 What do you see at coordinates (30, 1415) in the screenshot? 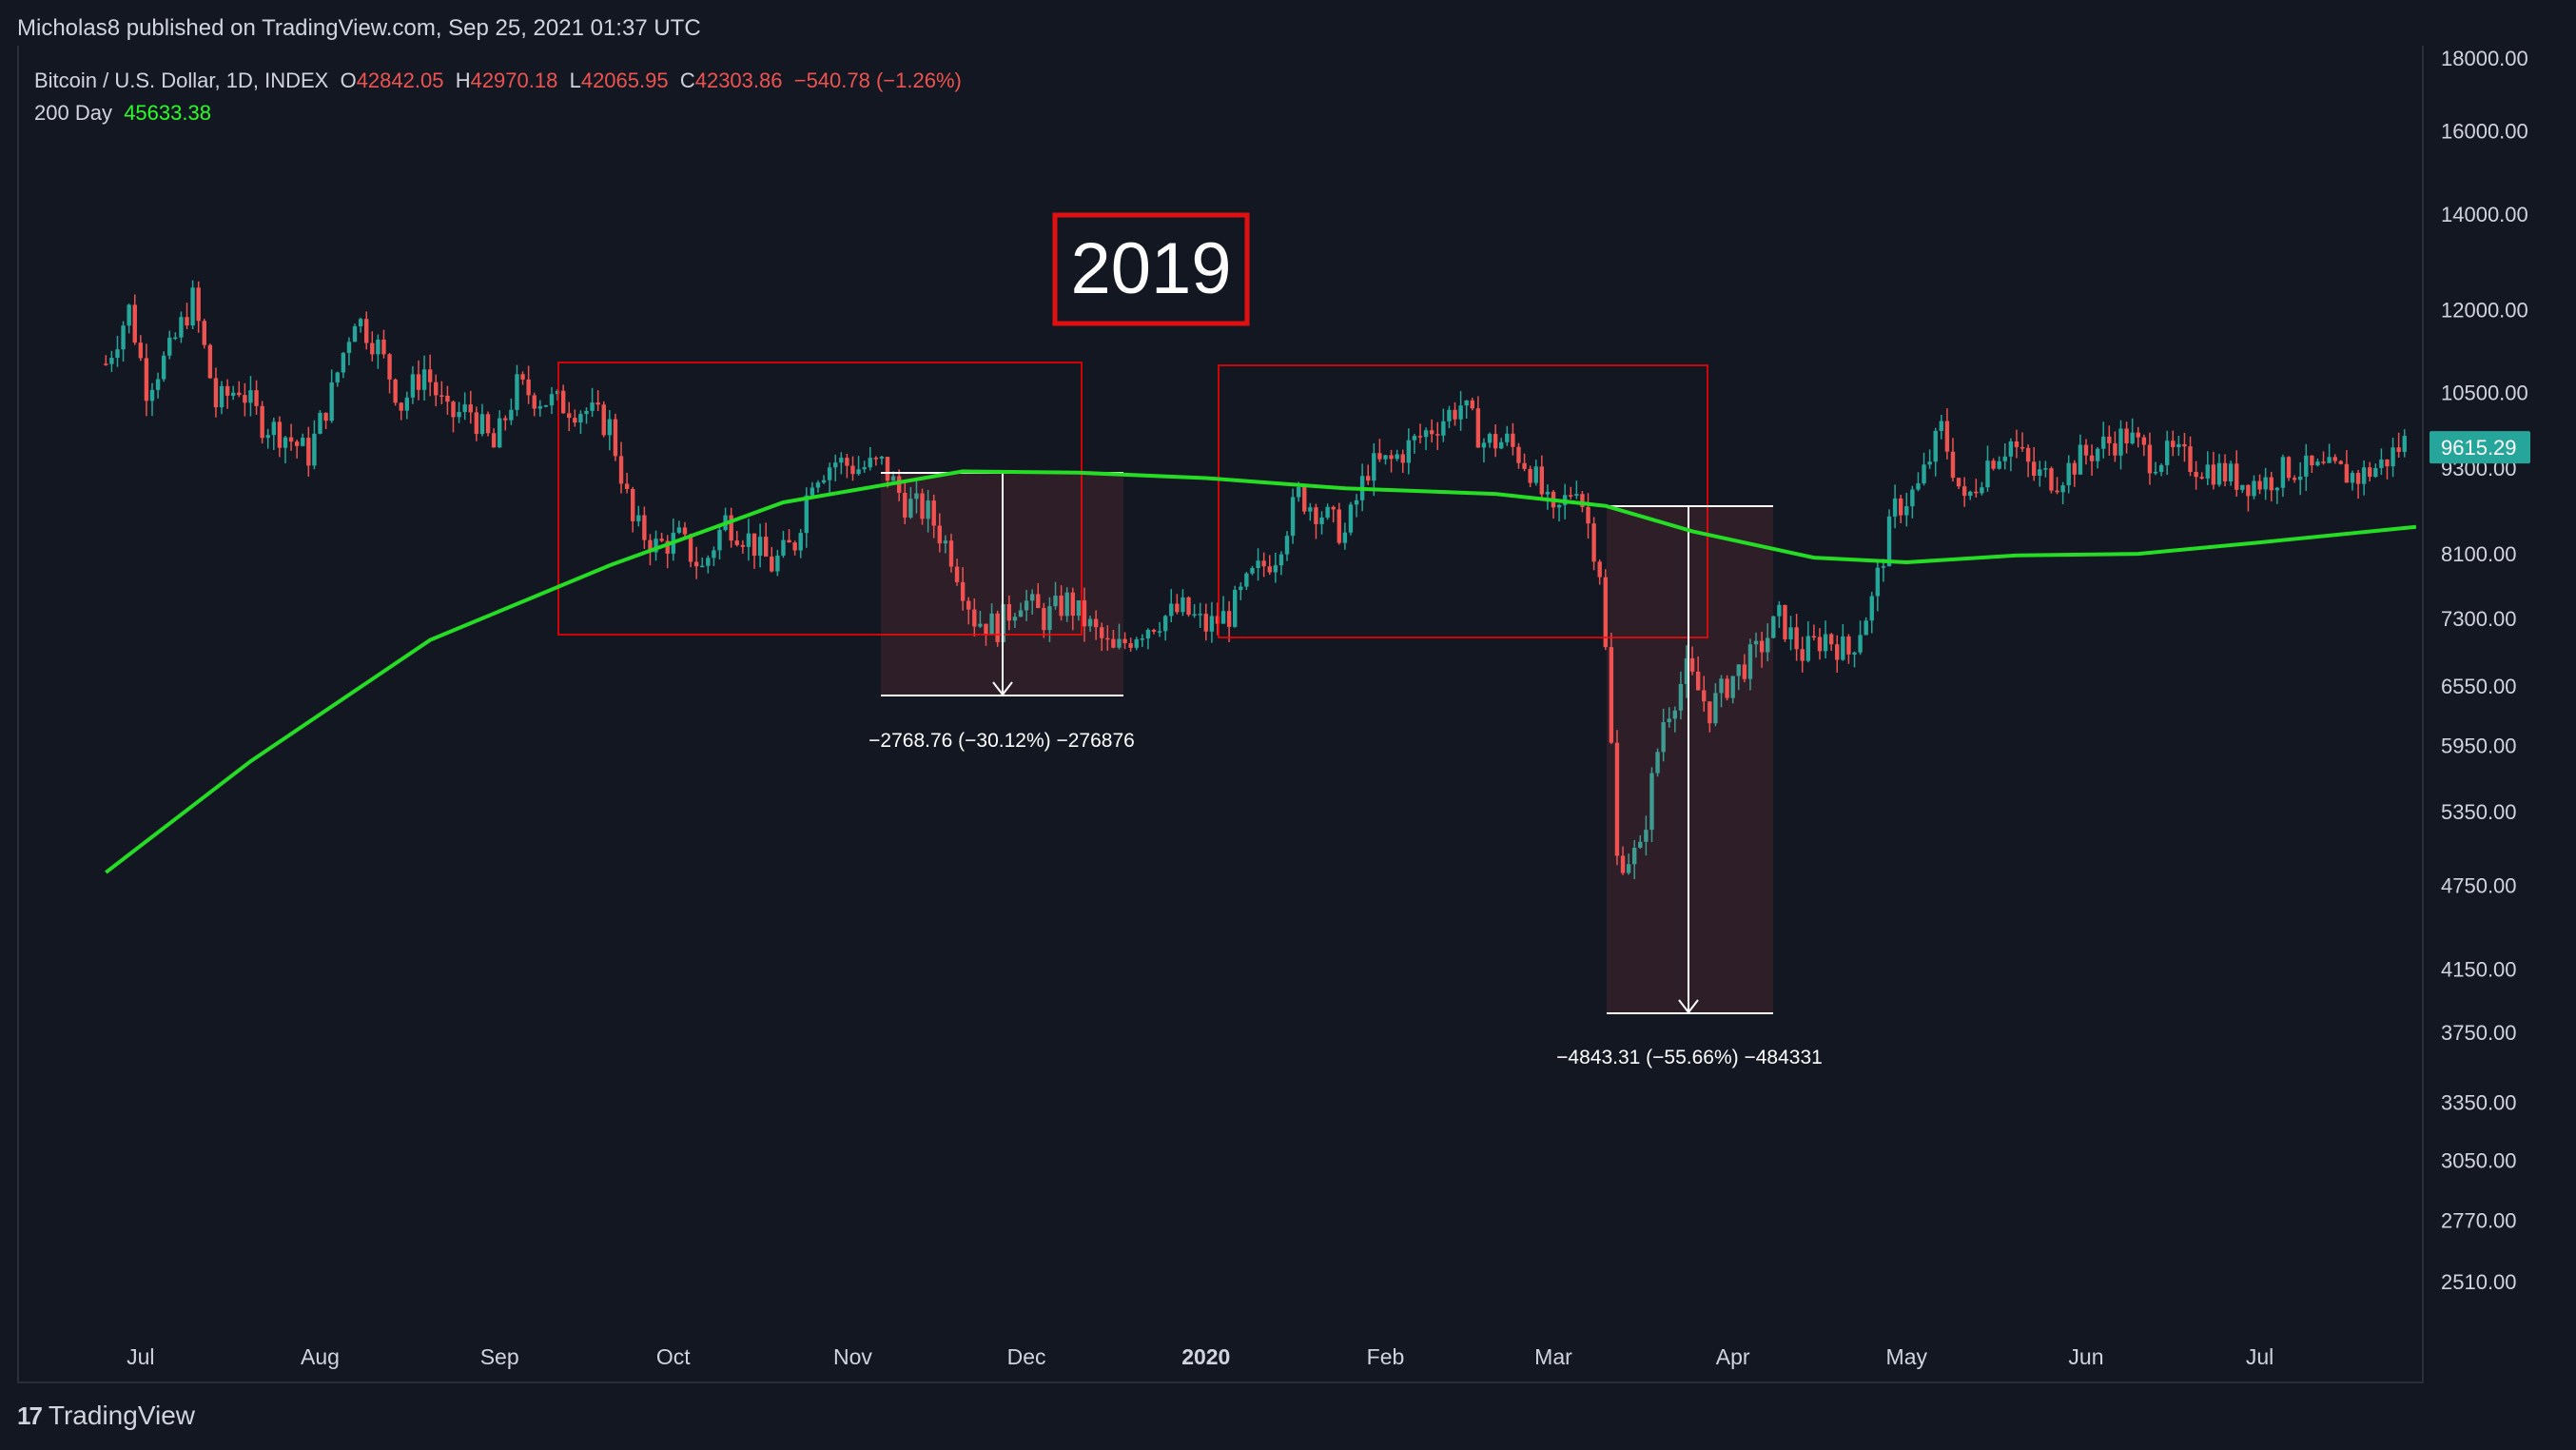
I see `tradingview-logo-icon: 17` at bounding box center [30, 1415].